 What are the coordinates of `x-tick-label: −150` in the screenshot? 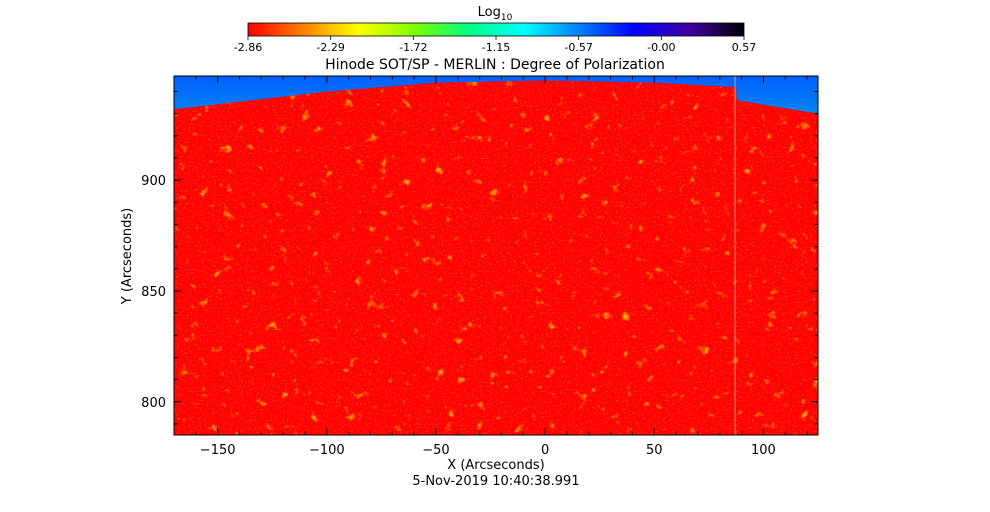 It's located at (218, 450).